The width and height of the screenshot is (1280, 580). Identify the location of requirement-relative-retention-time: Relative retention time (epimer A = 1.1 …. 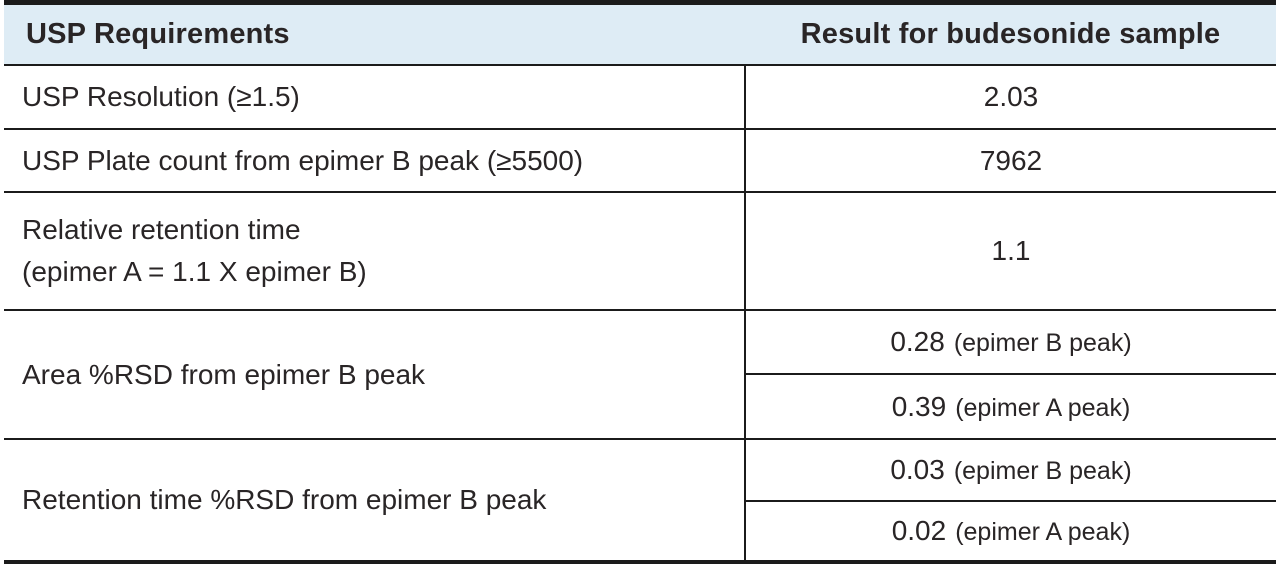
(374, 250).